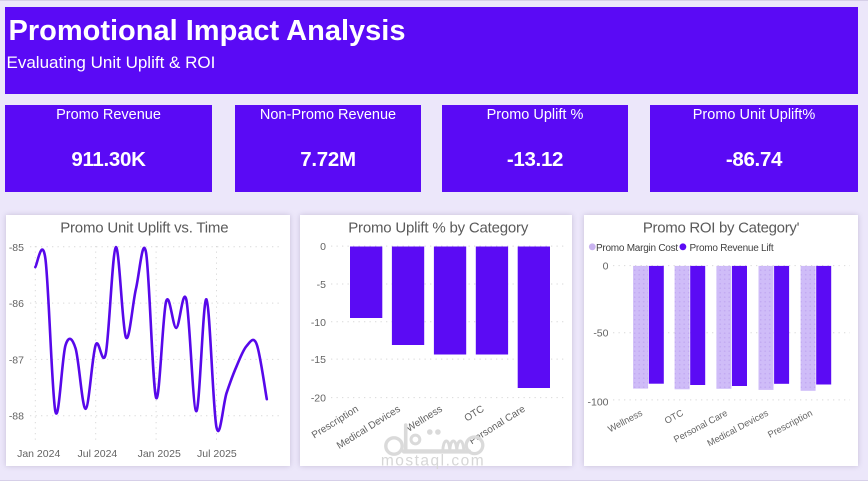  I want to click on svg-text: -20, so click(318, 399).